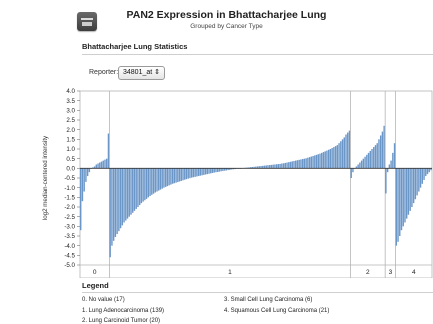  Describe the element at coordinates (69, 217) in the screenshot. I see `y-tick-label: -2.5` at that location.